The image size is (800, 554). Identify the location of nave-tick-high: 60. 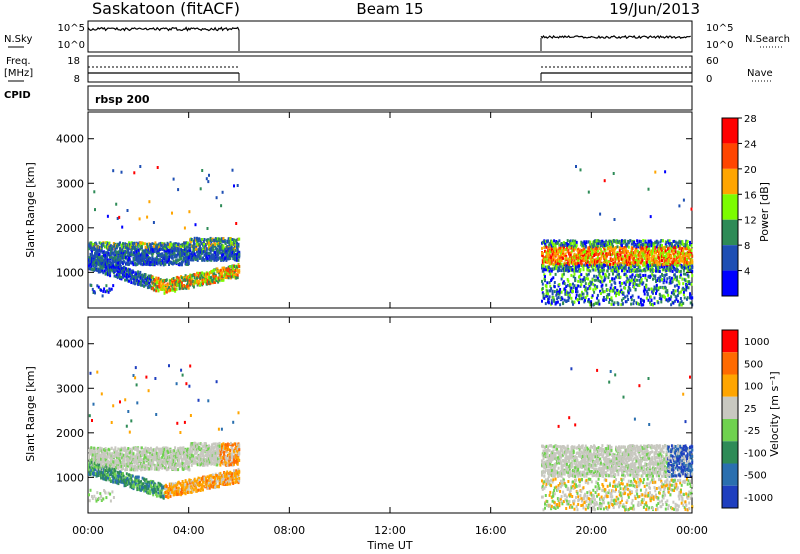
(712, 61).